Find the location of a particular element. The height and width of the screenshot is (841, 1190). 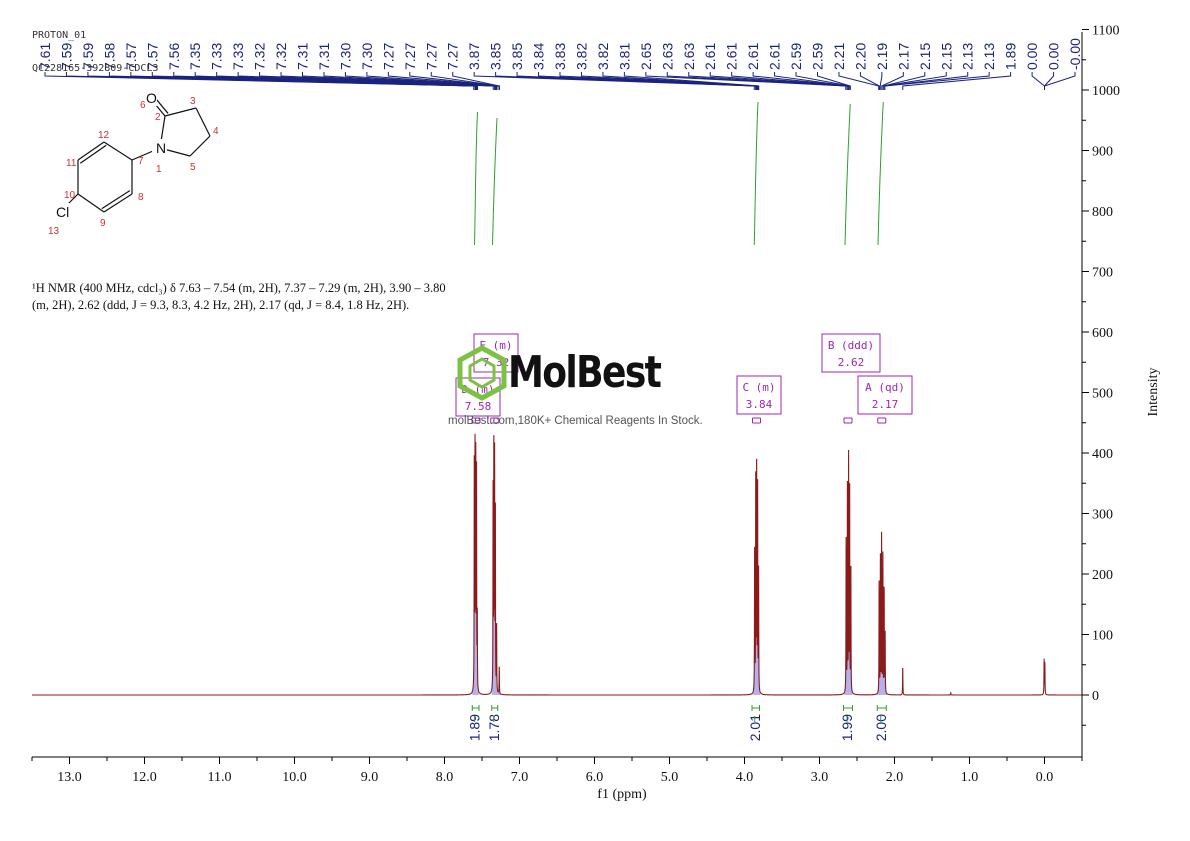

multiplet-shift: 2.62 is located at coordinates (851, 362).